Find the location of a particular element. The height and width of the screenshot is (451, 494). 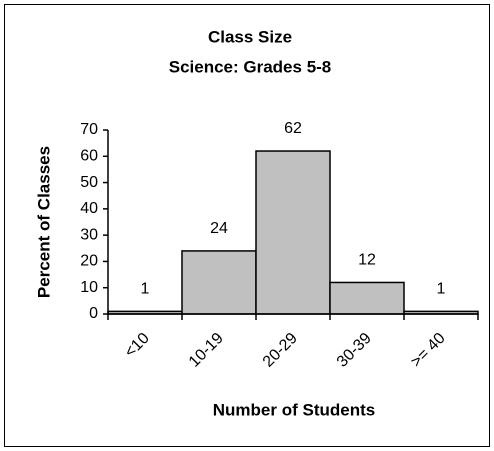

y-tick-label: 10 is located at coordinates (89, 287).